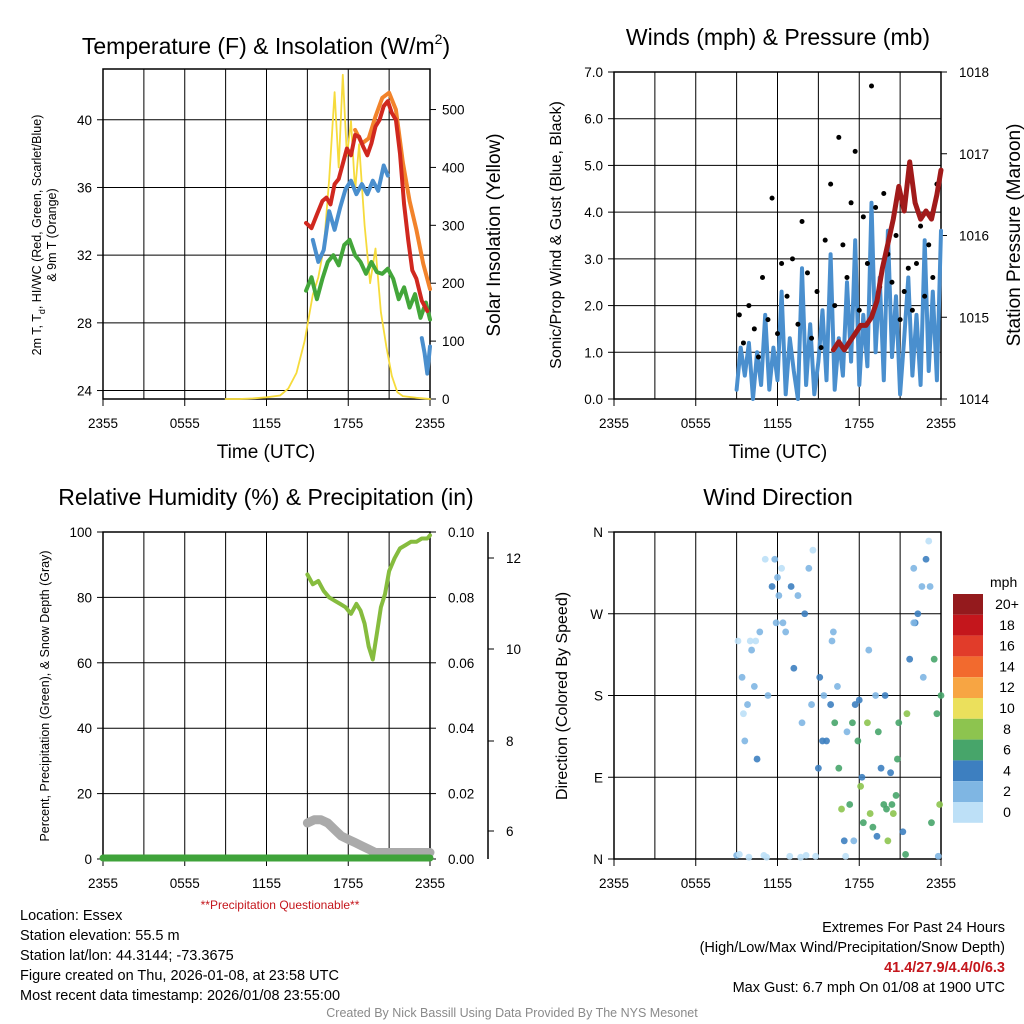 This screenshot has height=1024, width=1024. What do you see at coordinates (1007, 708) in the screenshot?
I see `legend-label: 10` at bounding box center [1007, 708].